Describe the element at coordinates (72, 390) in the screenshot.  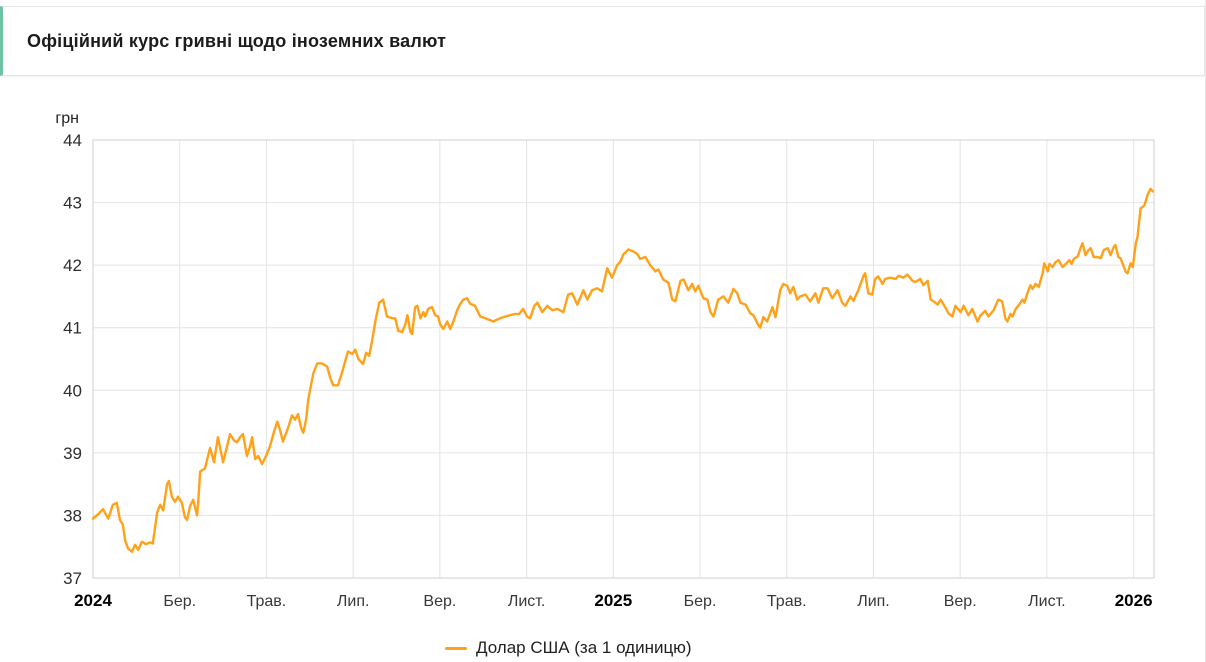
I see `y-axis-tick-label: 40` at that location.